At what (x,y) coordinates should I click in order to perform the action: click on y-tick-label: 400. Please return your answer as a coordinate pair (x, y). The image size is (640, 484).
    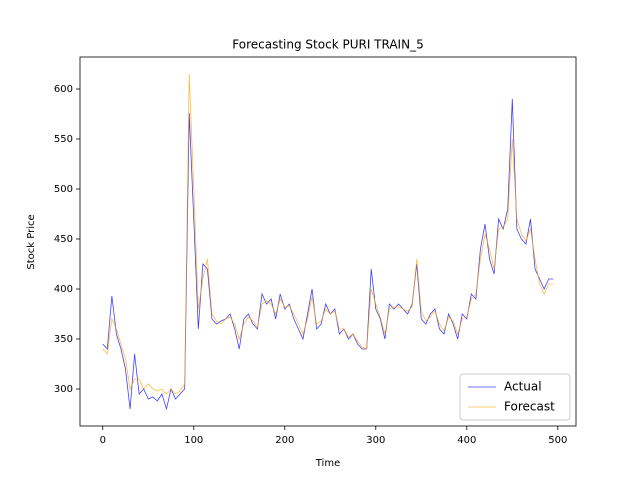
    Looking at the image, I should click on (63, 289).